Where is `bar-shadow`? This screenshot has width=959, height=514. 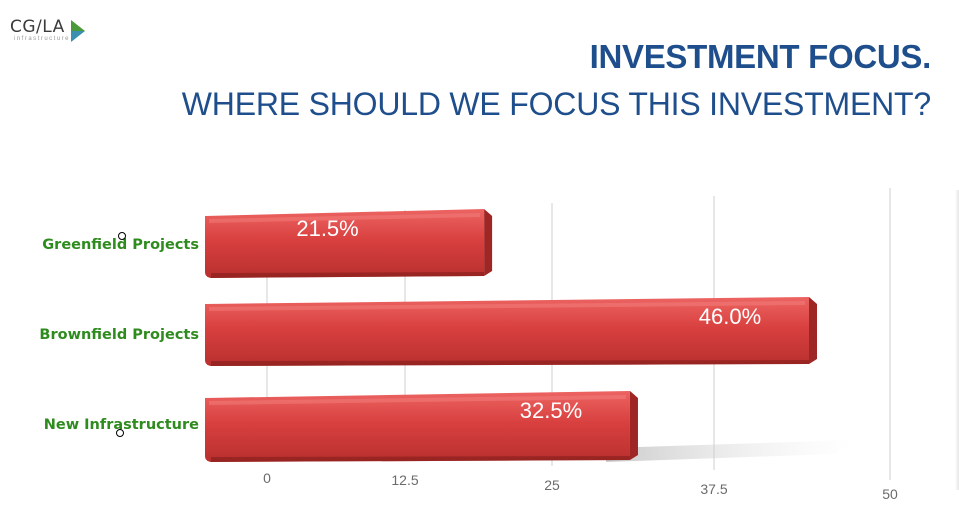
bar-shadow is located at coordinates (730, 451).